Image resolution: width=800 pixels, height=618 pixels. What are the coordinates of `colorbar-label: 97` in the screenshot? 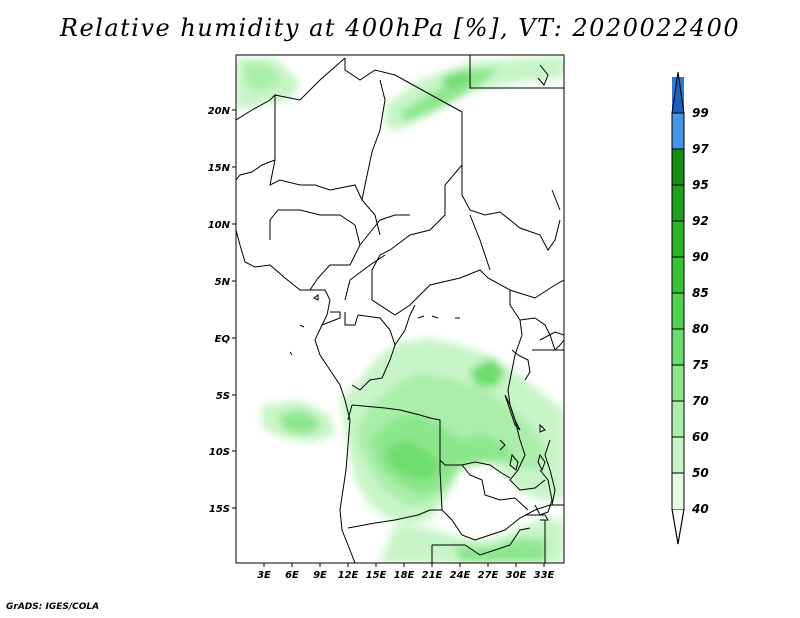 It's located at (700, 149).